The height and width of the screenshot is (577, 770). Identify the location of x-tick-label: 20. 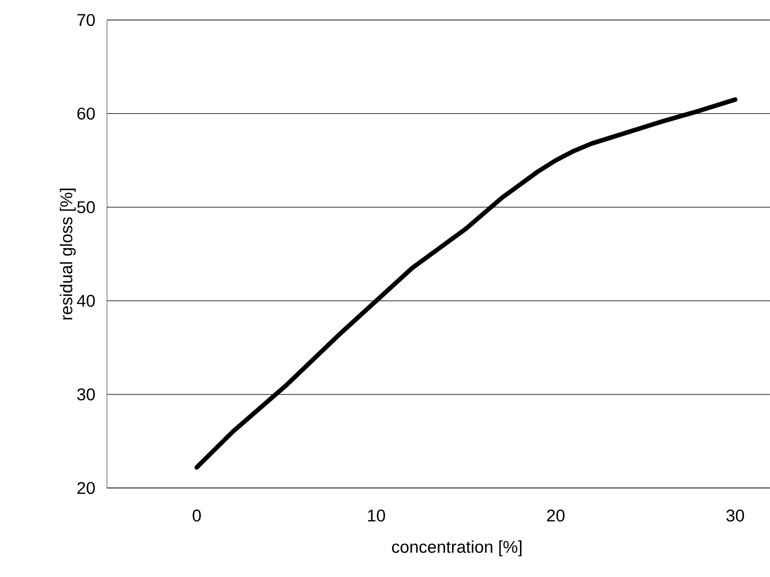
(556, 516).